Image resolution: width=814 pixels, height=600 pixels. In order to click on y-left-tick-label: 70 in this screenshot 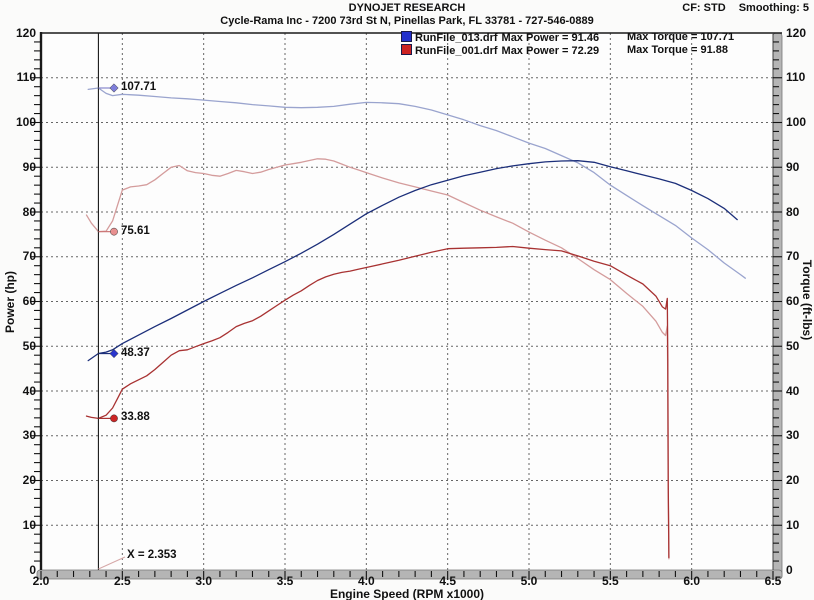, I will do `click(29, 256)`.